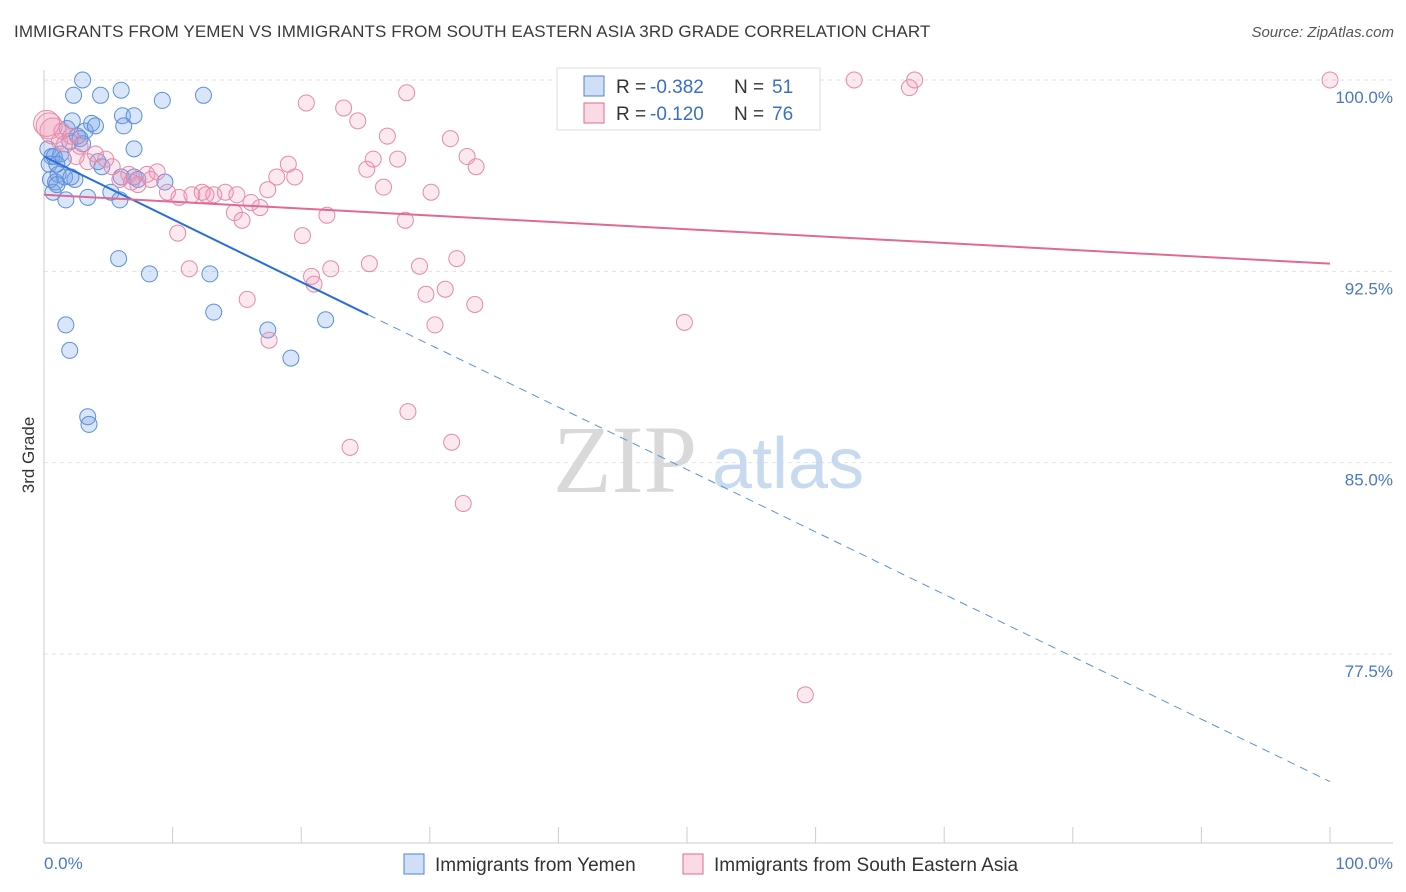  I want to click on watermark: ZIP atlas, so click(708, 459).